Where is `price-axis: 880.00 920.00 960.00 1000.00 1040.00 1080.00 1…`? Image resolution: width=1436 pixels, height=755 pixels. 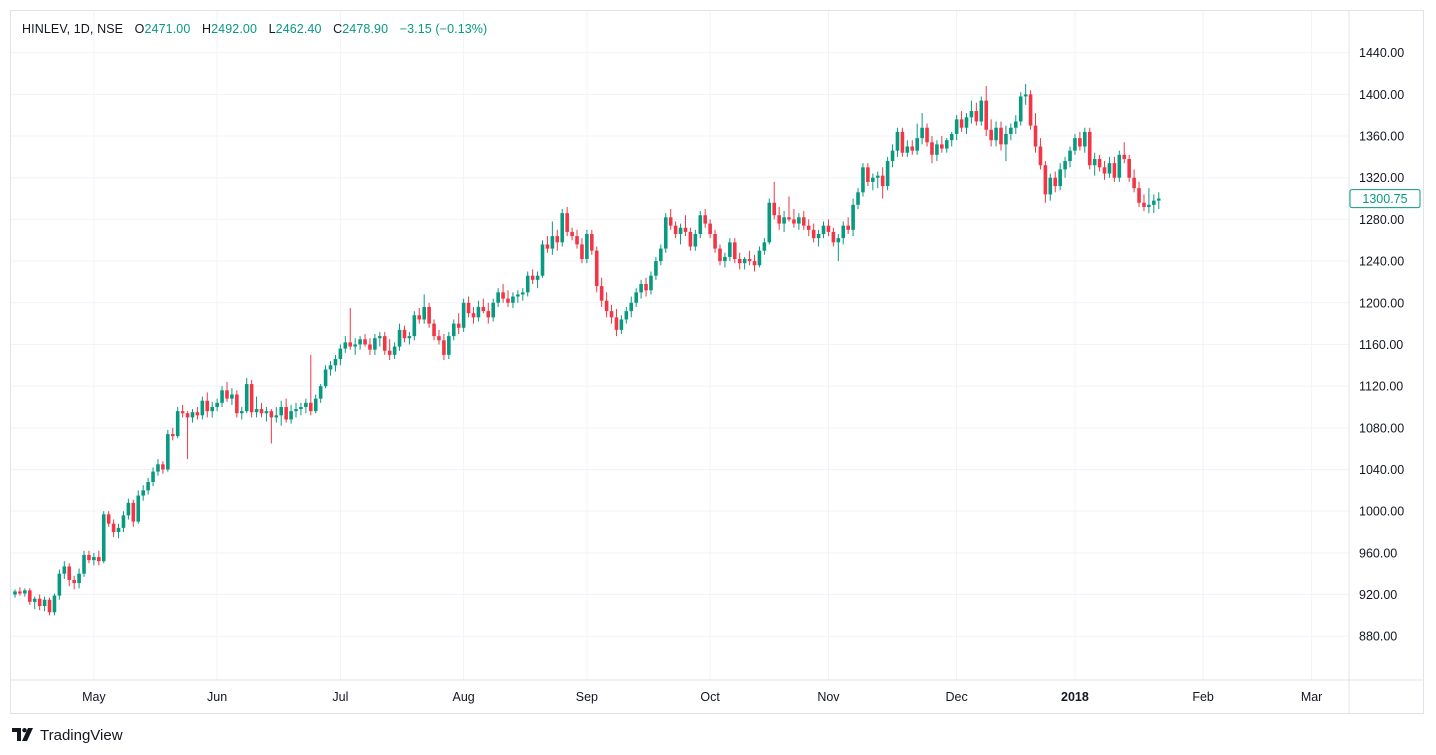 price-axis: 880.00 920.00 960.00 1000.00 1040.00 1080.00 1… is located at coordinates (1381, 345).